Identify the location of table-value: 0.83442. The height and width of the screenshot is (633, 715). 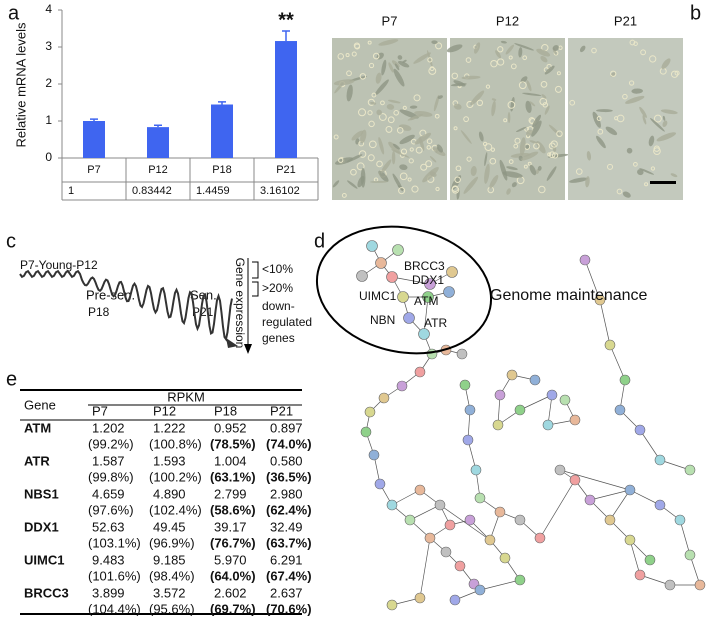
(152, 191).